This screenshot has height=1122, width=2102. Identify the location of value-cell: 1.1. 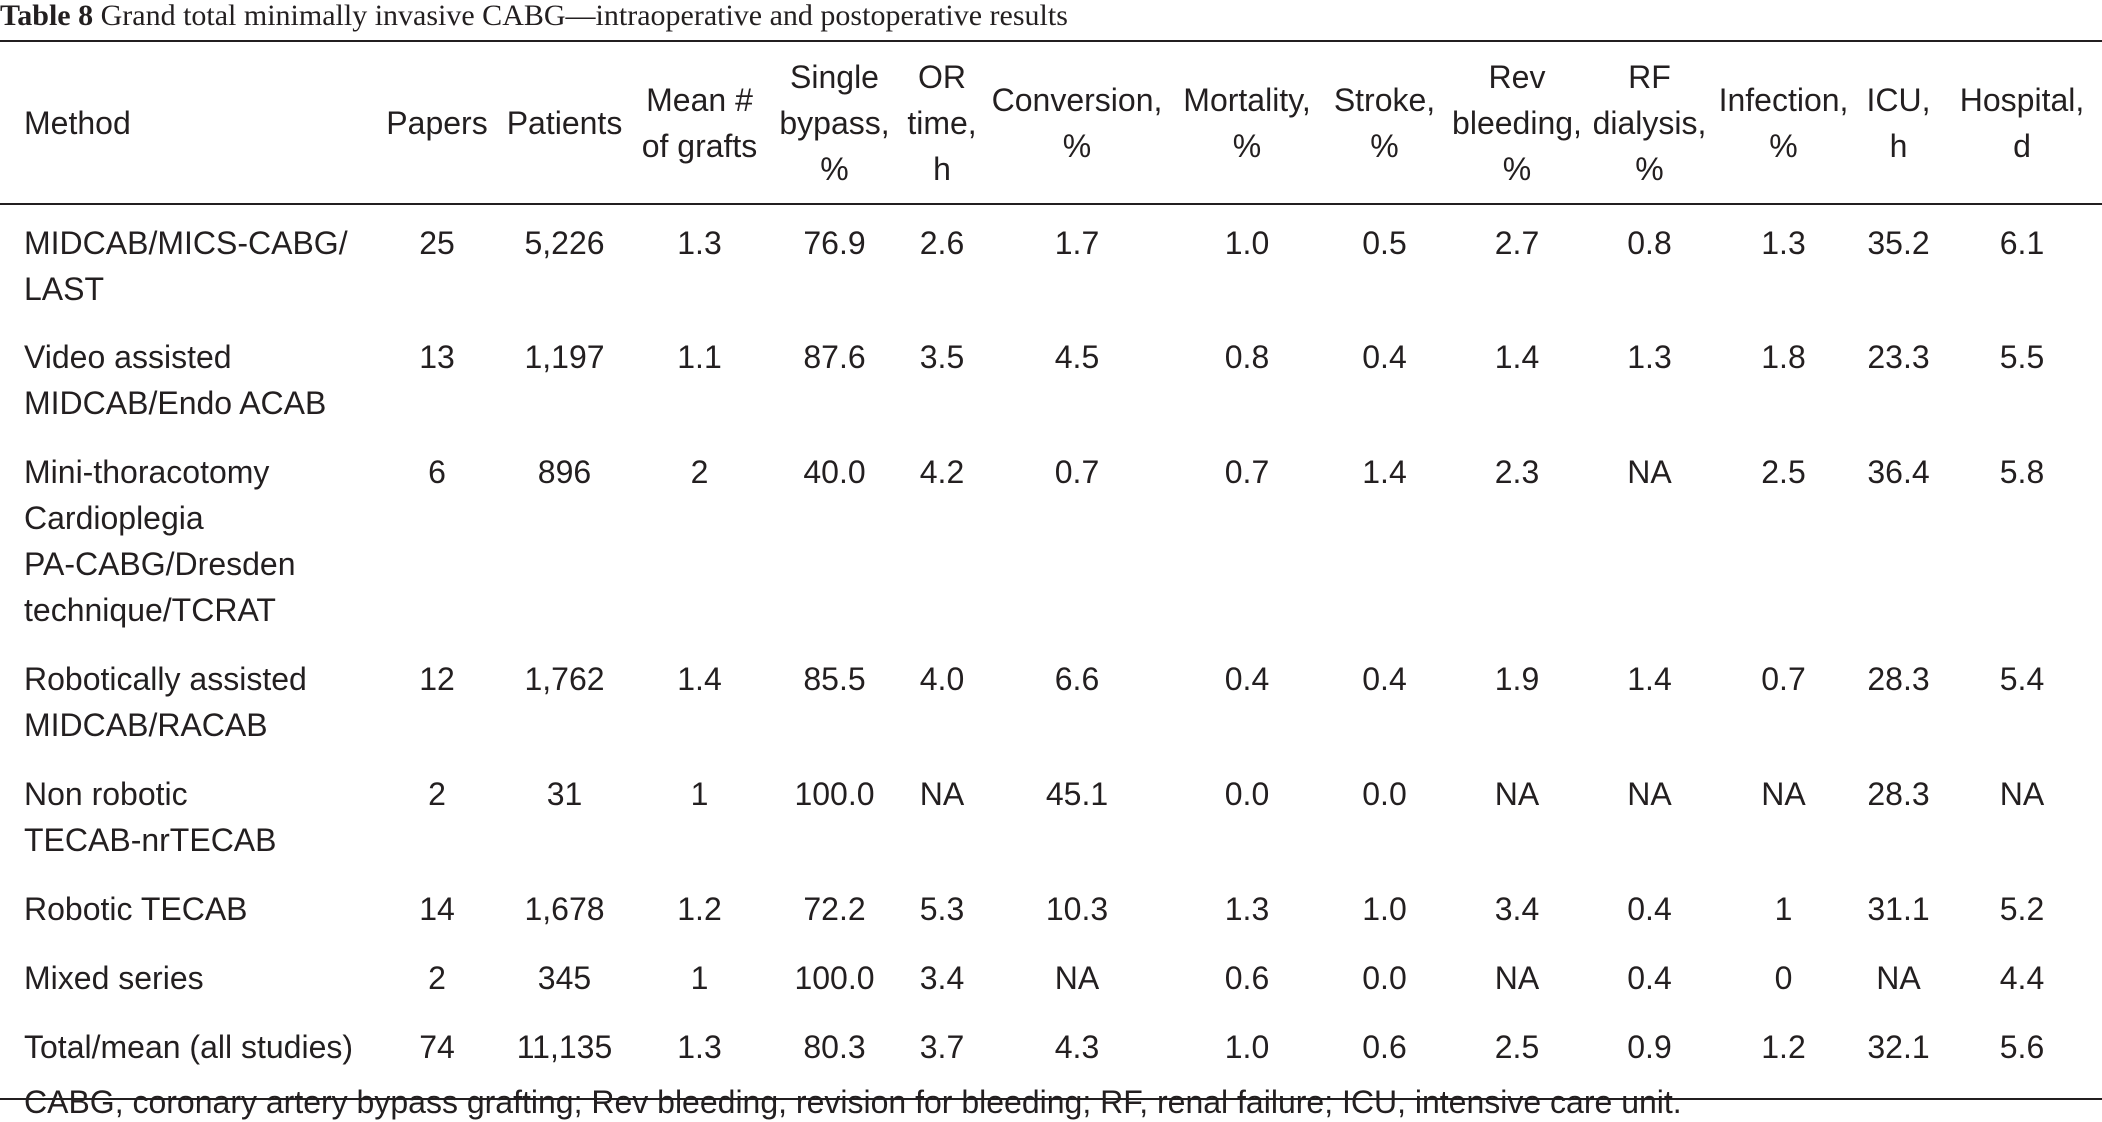
(699, 357).